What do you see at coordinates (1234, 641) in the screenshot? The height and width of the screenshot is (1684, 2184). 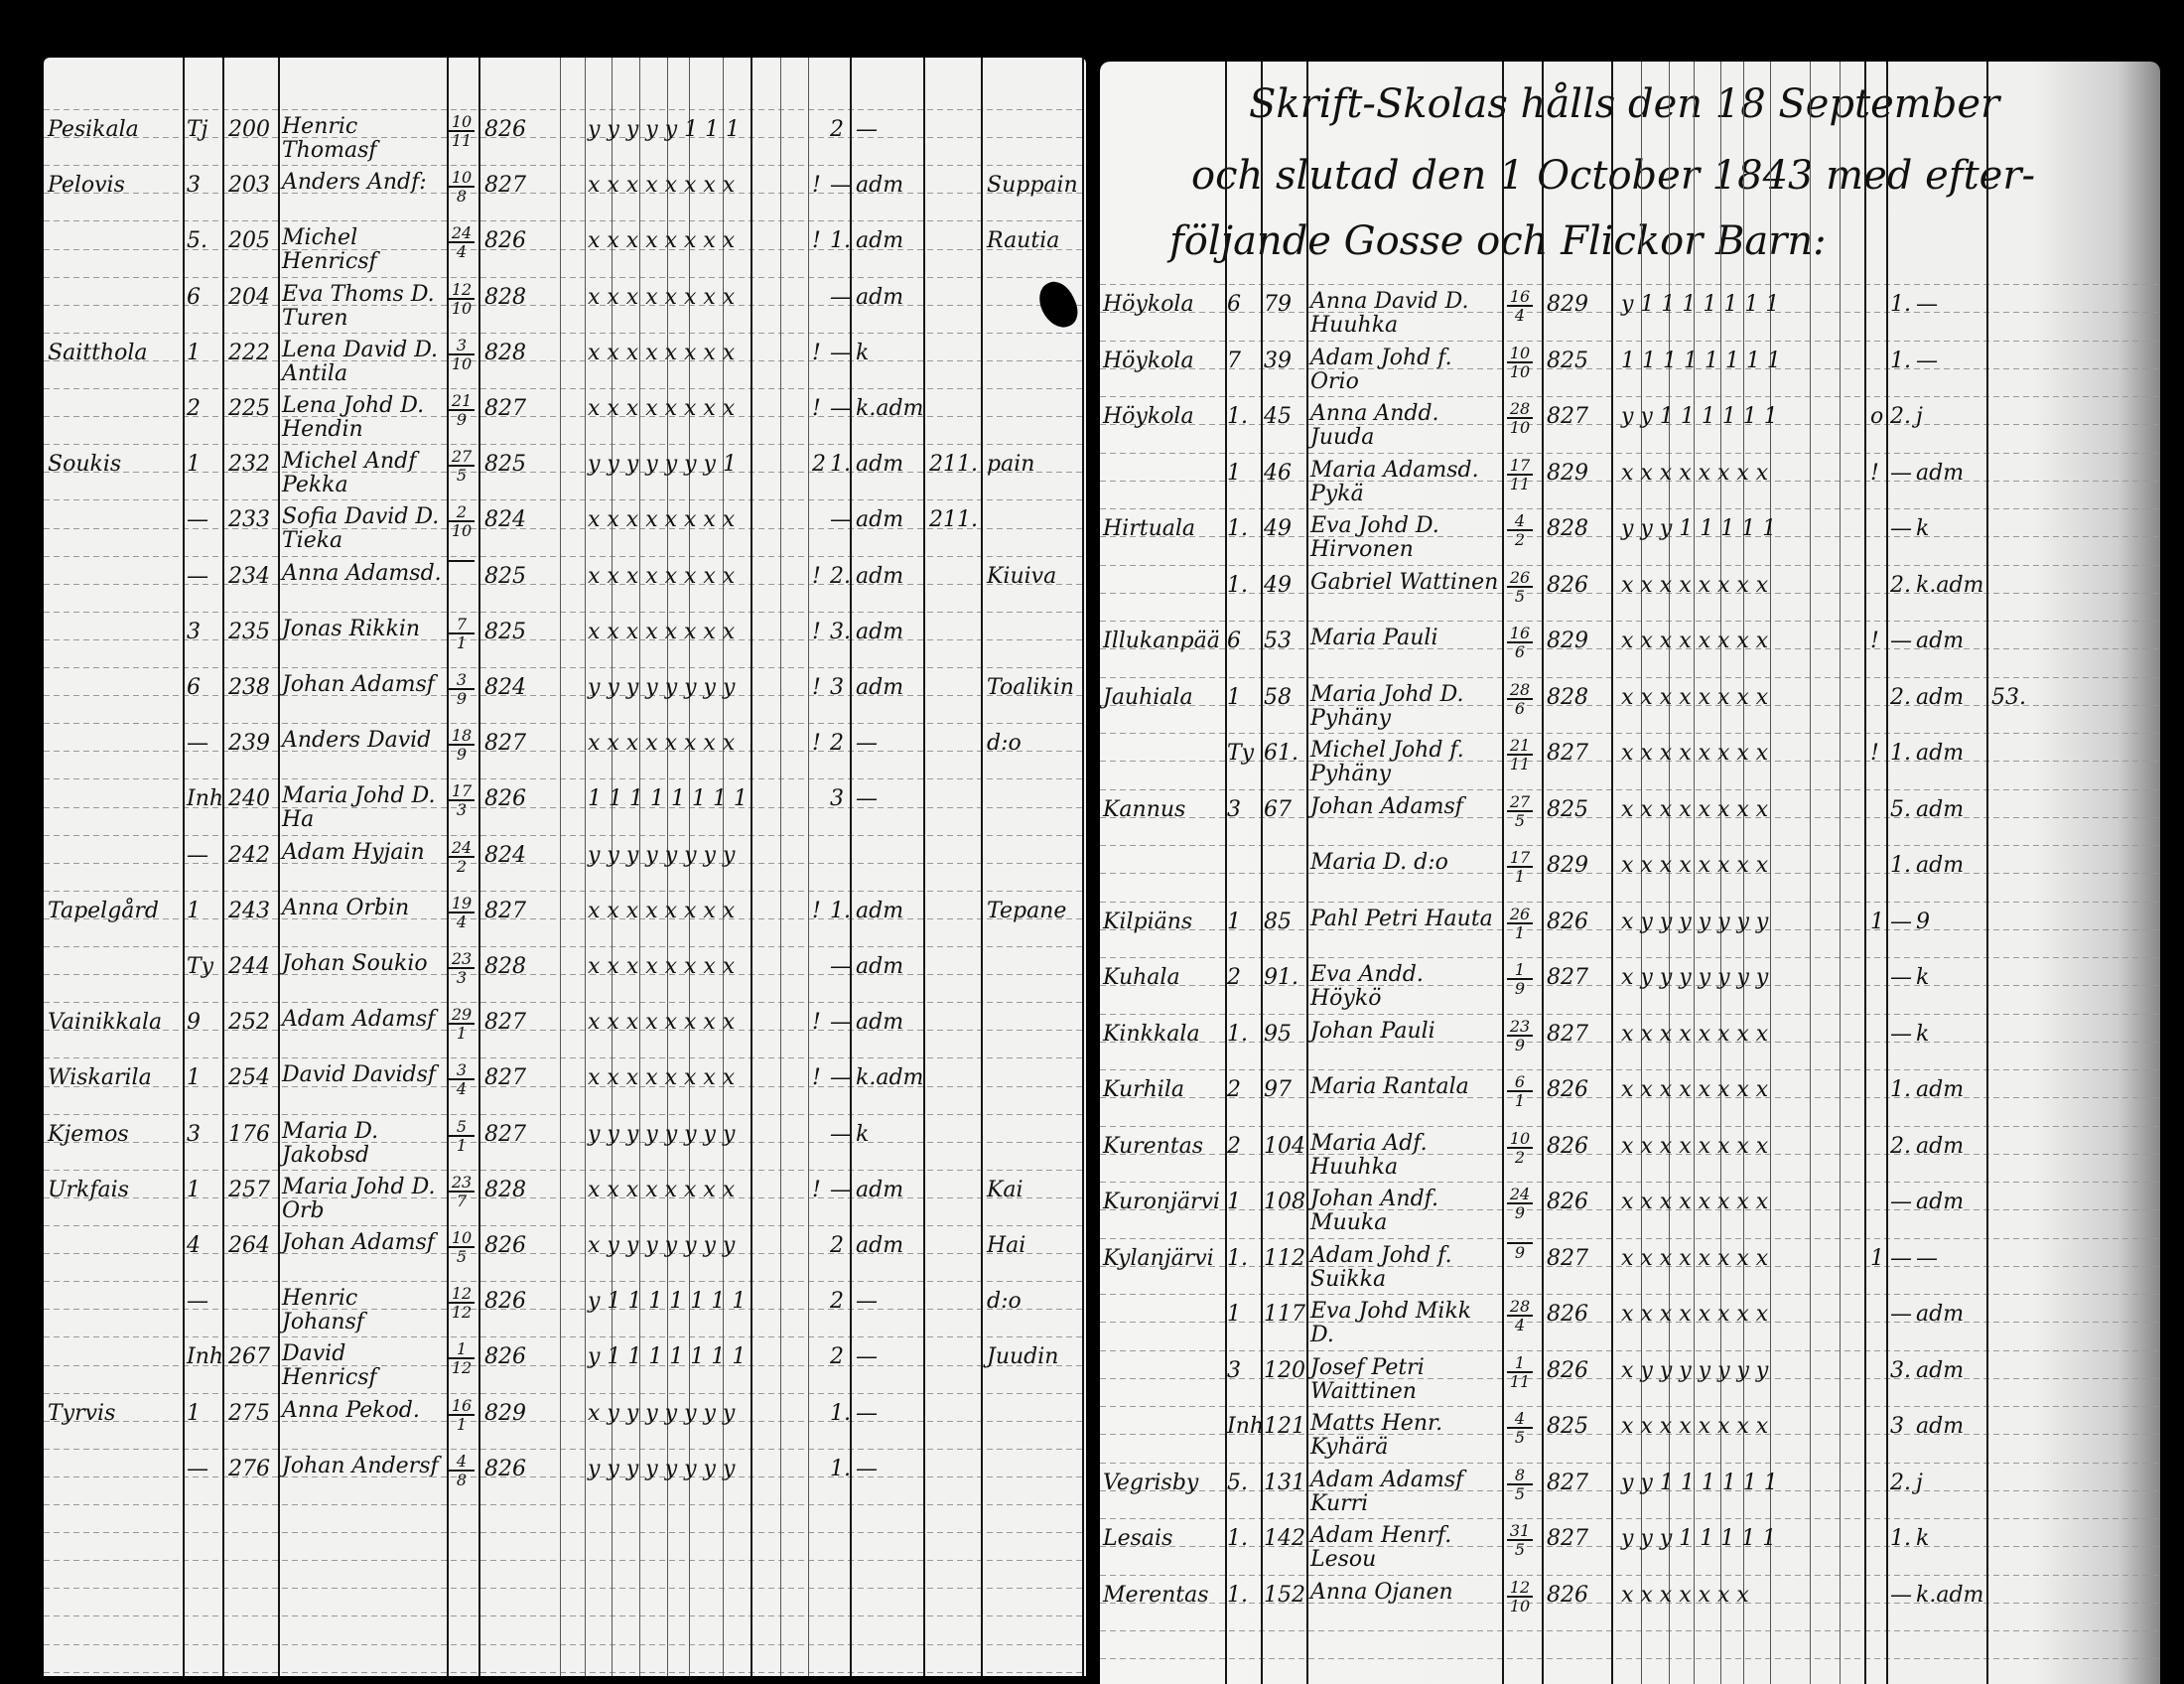 I see `farm-number: 6` at bounding box center [1234, 641].